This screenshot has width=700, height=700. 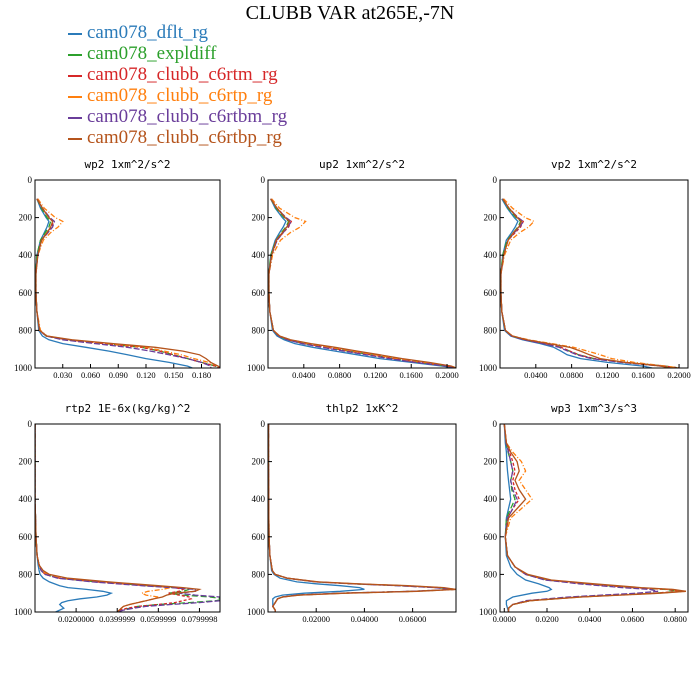 I want to click on legend-line-c6rtm, so click(x=75, y=76).